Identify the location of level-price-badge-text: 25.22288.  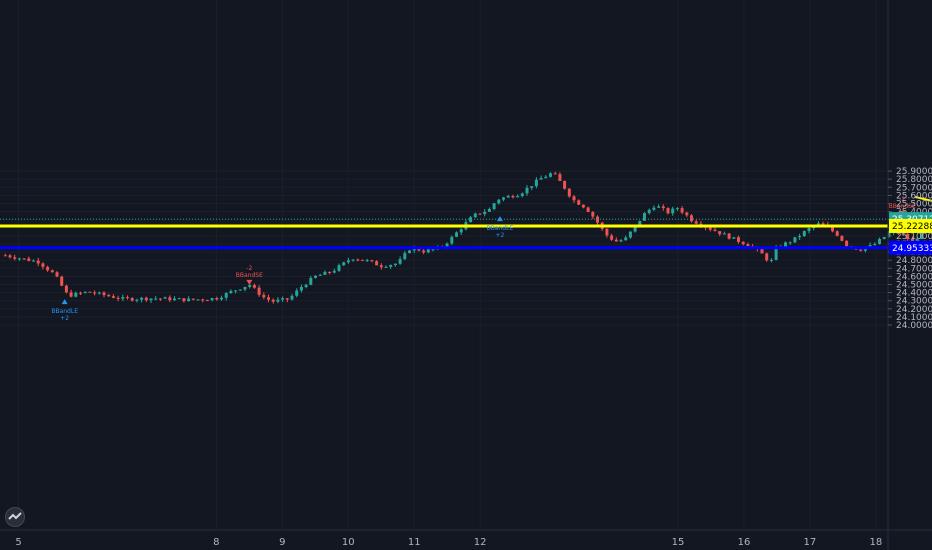
(912, 227).